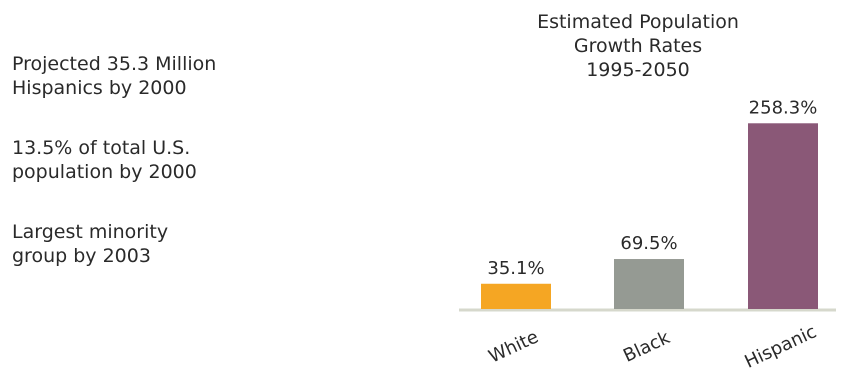 The height and width of the screenshot is (383, 842). I want to click on data-label-black: 69.5%, so click(648, 243).